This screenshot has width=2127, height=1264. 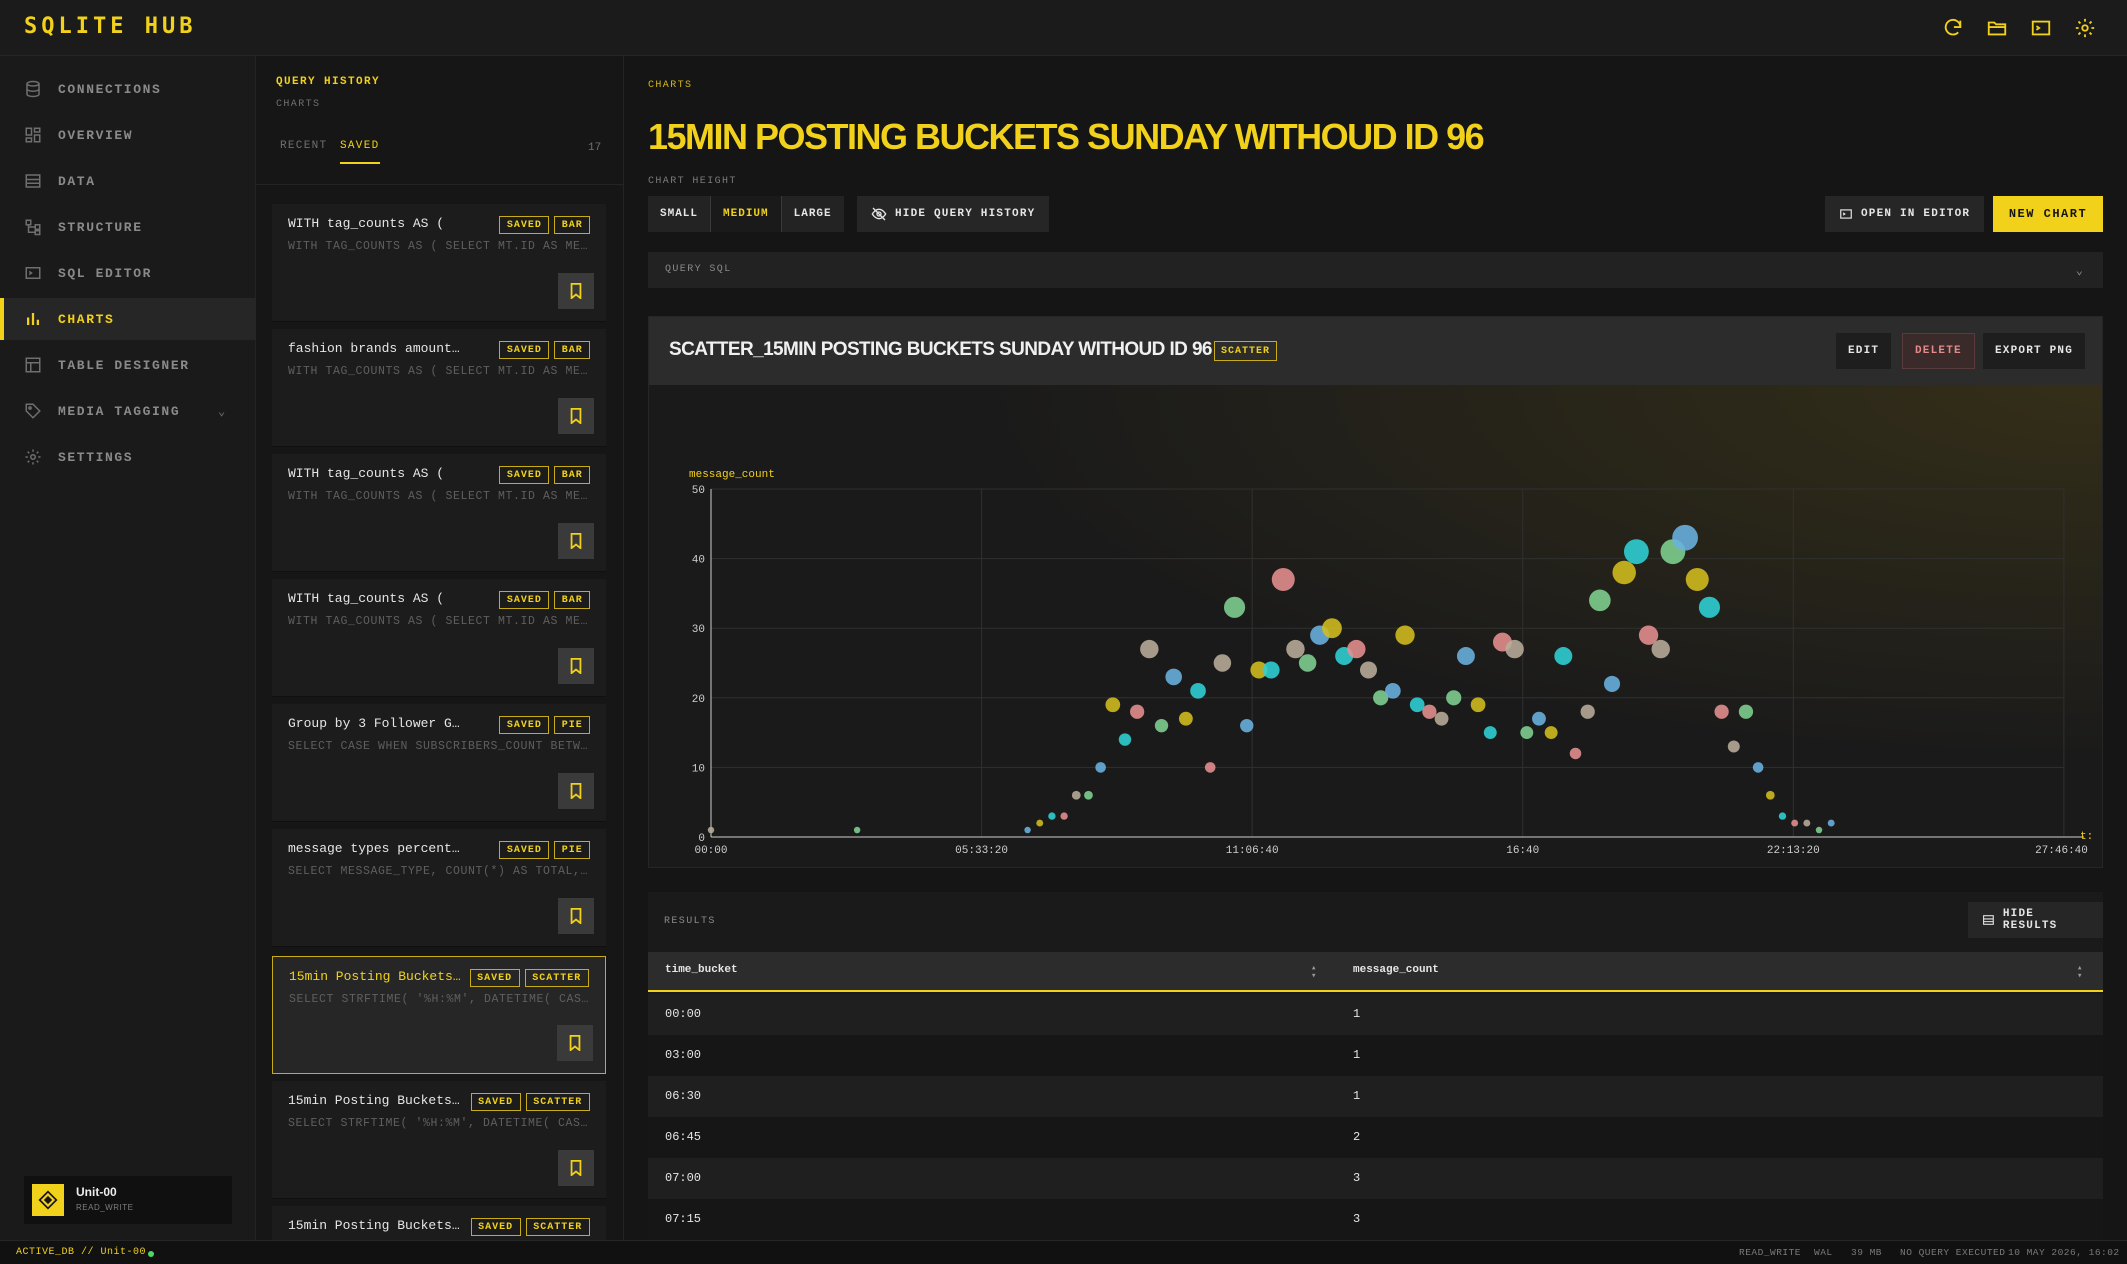 What do you see at coordinates (1396, 970) in the screenshot?
I see `column-header-message-count: message_count` at bounding box center [1396, 970].